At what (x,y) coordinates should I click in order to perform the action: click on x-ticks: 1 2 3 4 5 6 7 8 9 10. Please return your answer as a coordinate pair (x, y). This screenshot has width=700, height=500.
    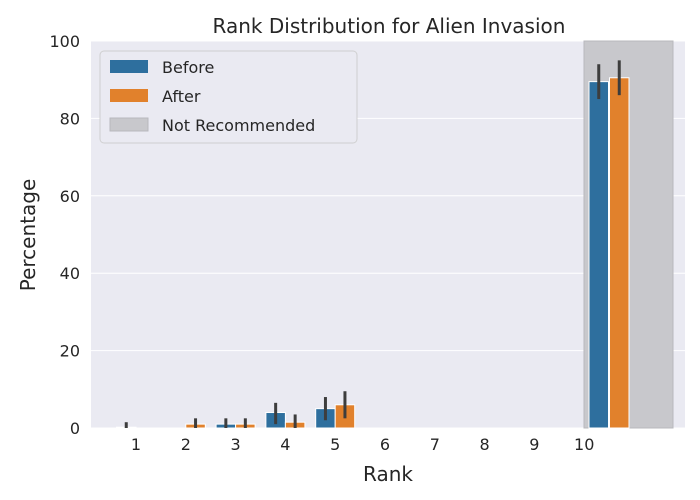
    Looking at the image, I should click on (362, 444).